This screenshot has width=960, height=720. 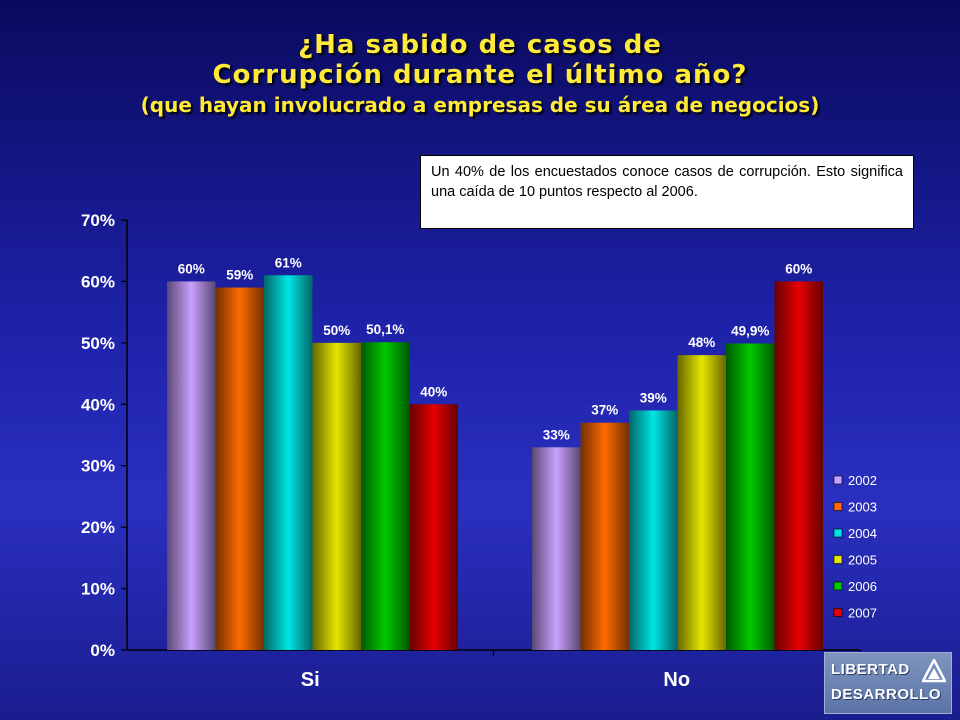 I want to click on y-tick-label: 50%, so click(x=98, y=343).